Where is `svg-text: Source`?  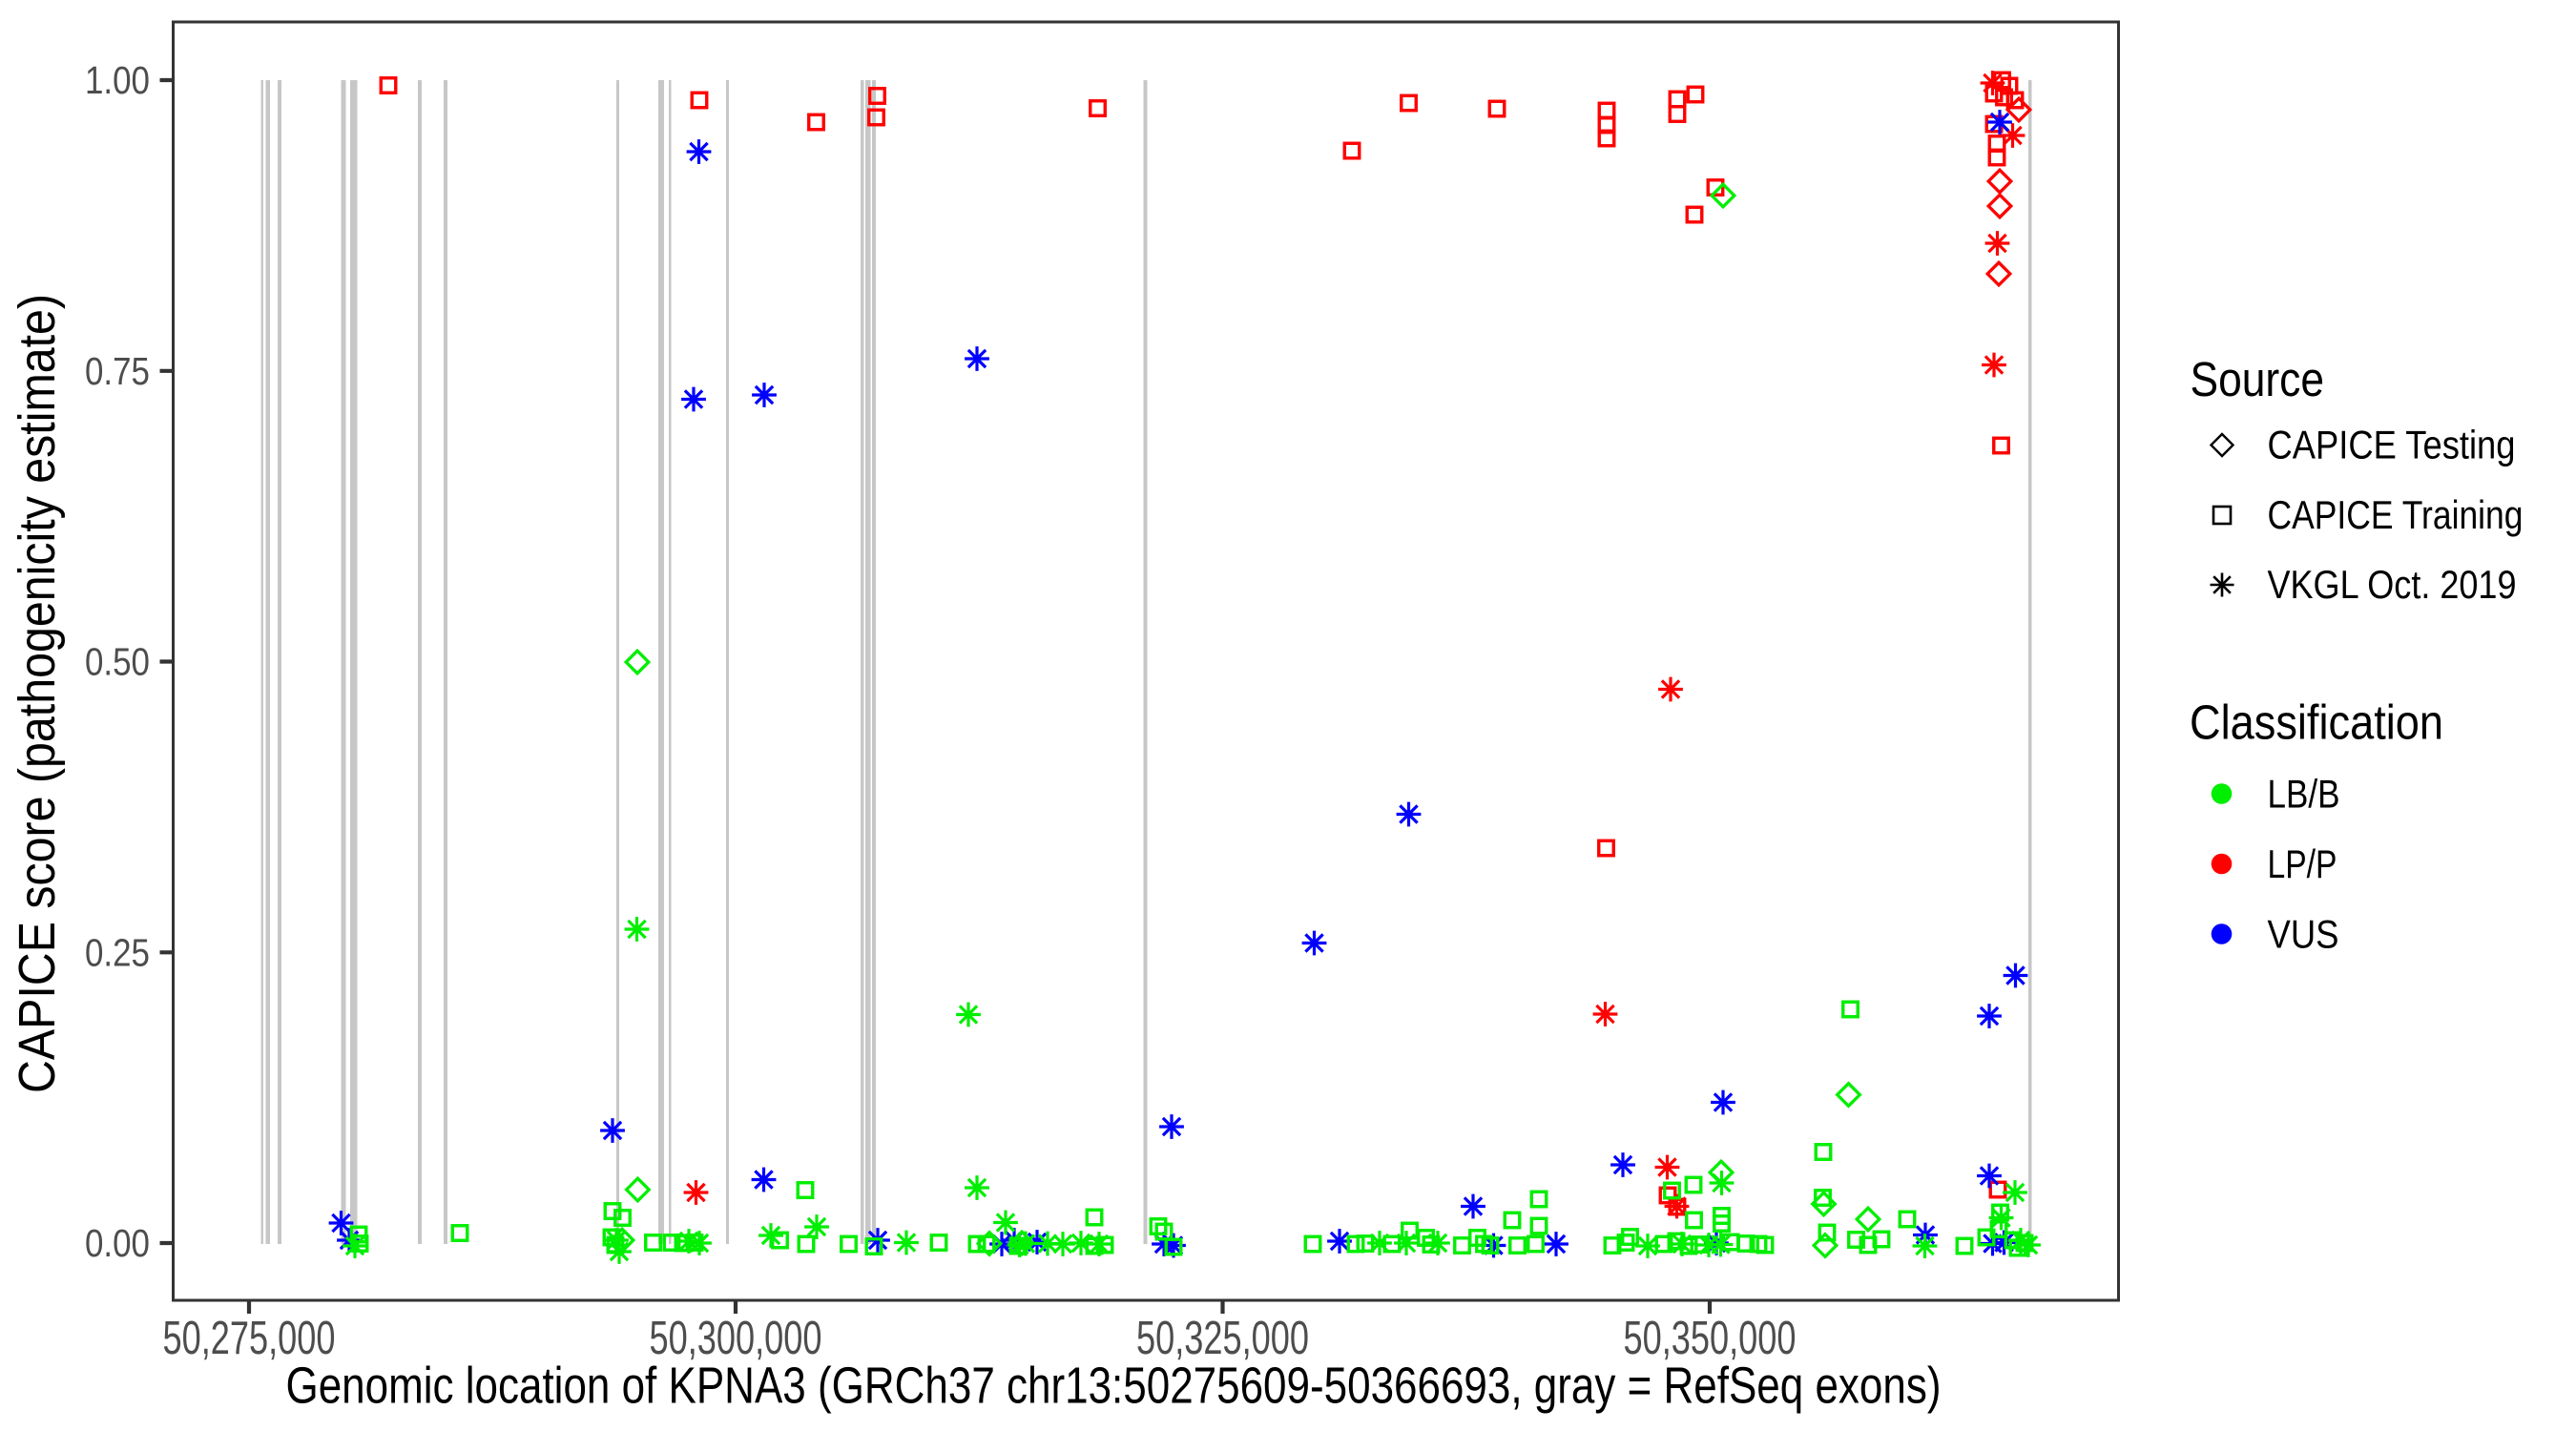 svg-text: Source is located at coordinates (2258, 379).